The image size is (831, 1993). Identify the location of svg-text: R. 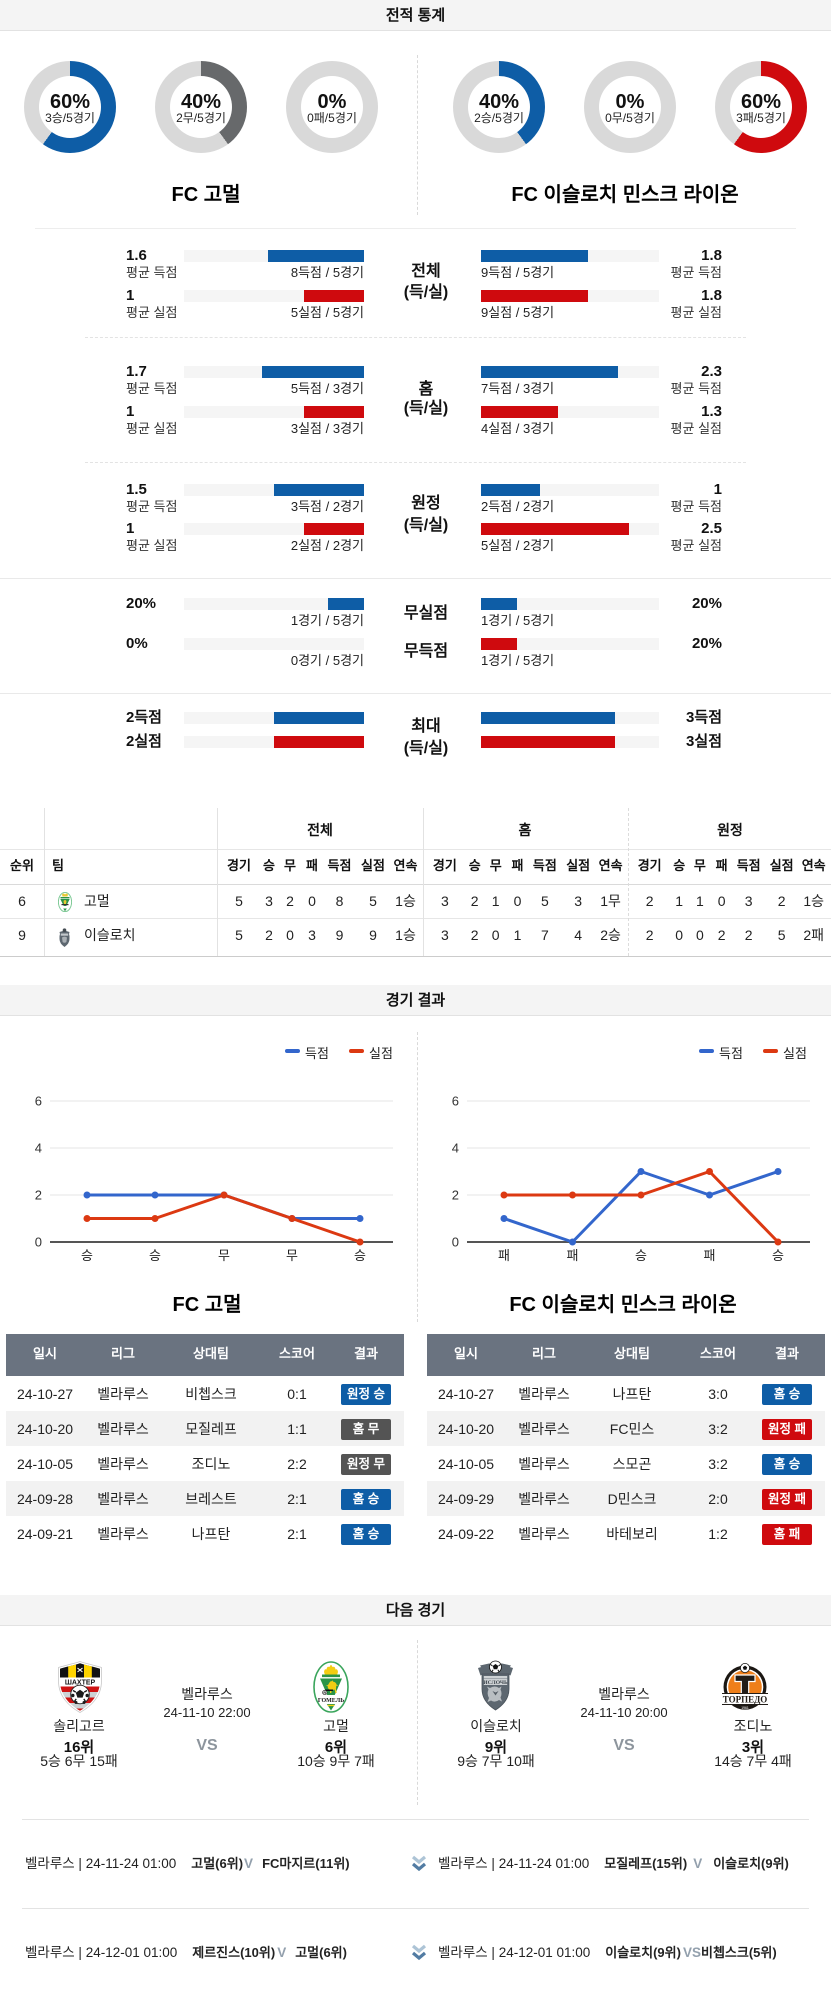
(324, 1693).